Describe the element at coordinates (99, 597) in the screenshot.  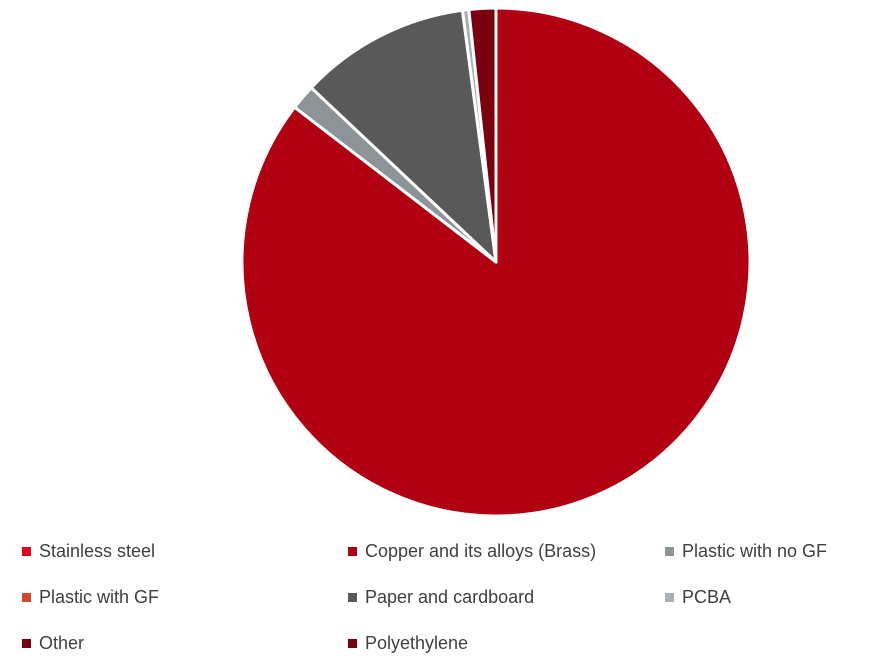
I see `legend-label: Plastic with GF` at that location.